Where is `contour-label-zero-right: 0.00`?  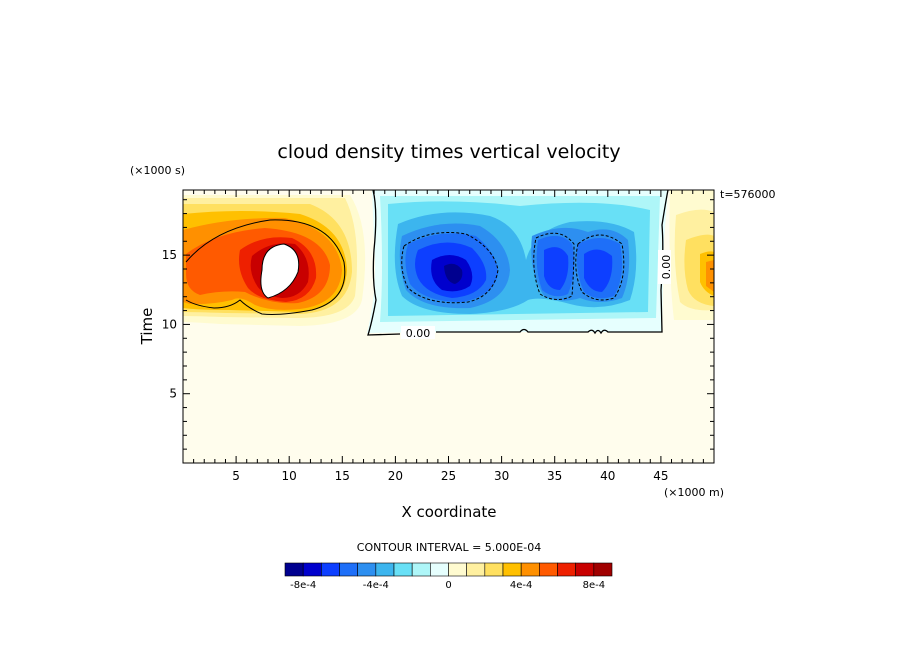
contour-label-zero-right: 0.00 is located at coordinates (666, 267).